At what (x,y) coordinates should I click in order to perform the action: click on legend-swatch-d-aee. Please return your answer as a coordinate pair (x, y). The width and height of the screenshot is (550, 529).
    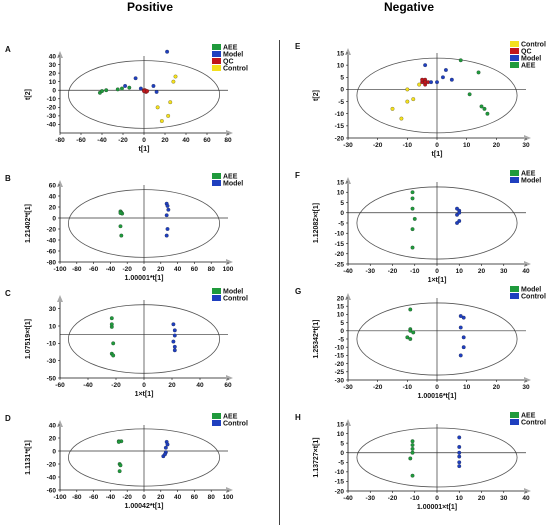
    Looking at the image, I should click on (216, 416).